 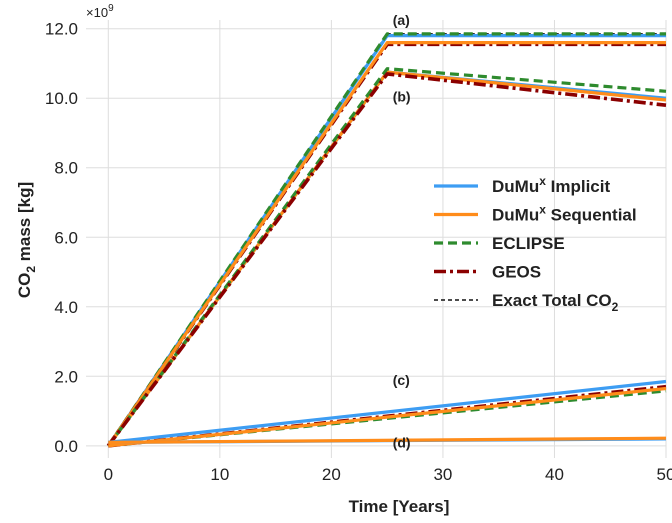 What do you see at coordinates (402, 231) in the screenshot?
I see `annotation-layer: (a) (b) (c) (d)` at bounding box center [402, 231].